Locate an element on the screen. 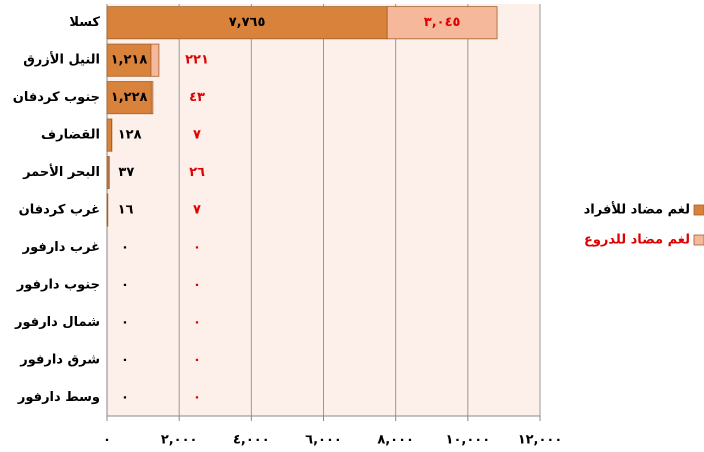  y-tick-label: وسط دارفور is located at coordinates (58, 397).